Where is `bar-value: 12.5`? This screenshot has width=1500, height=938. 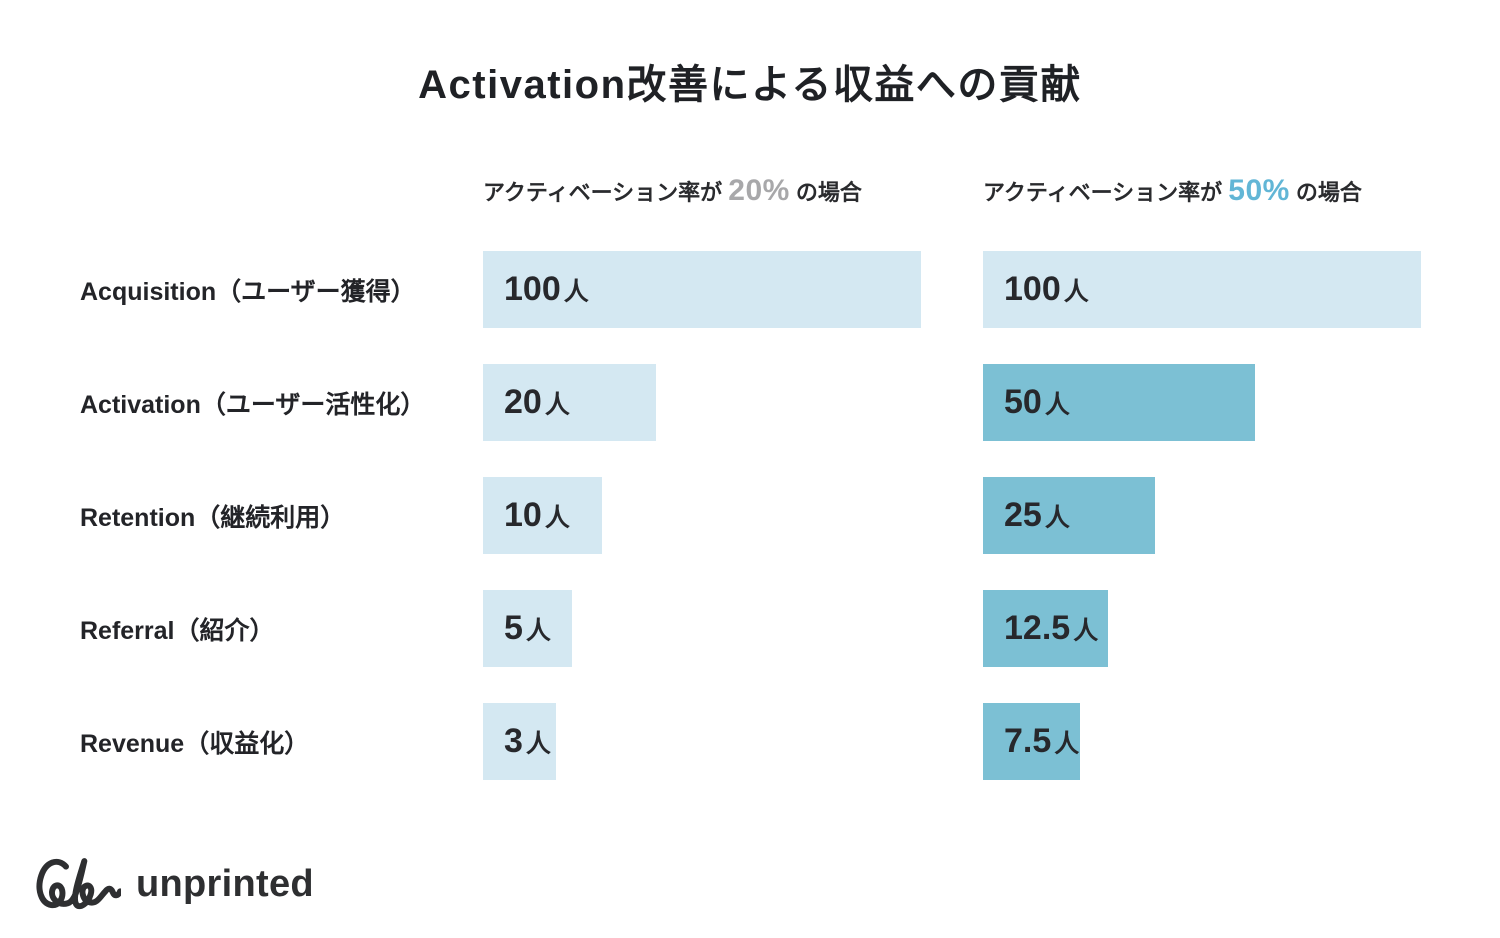 bar-value: 12.5 is located at coordinates (1037, 628).